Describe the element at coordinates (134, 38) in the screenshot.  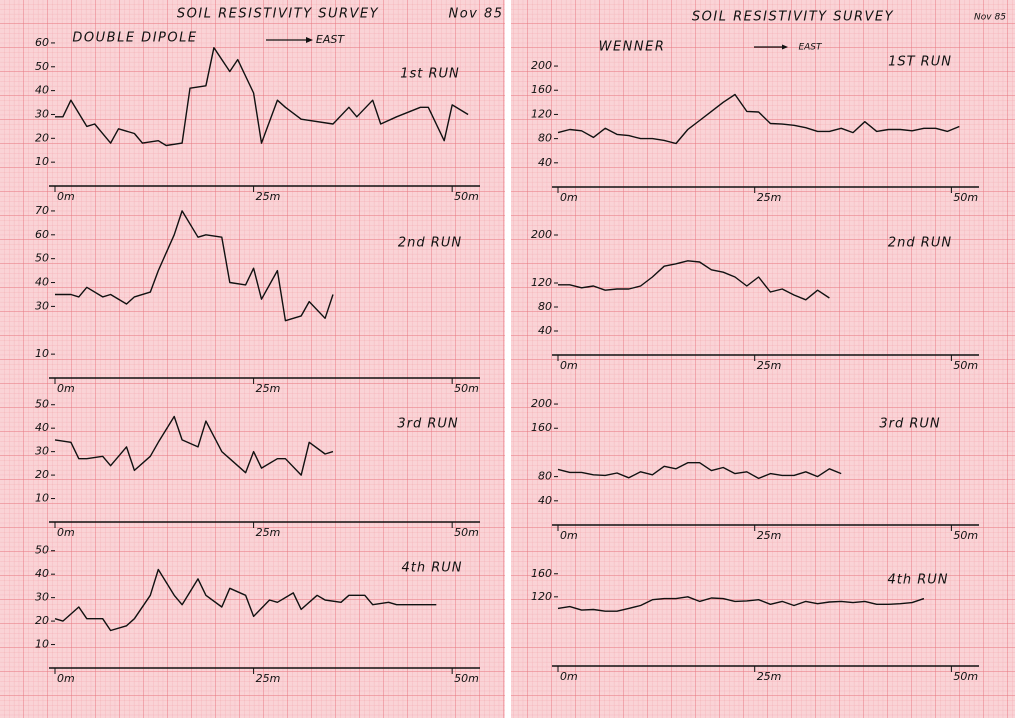
I see `method: DOUBLE DIPOLE` at that location.